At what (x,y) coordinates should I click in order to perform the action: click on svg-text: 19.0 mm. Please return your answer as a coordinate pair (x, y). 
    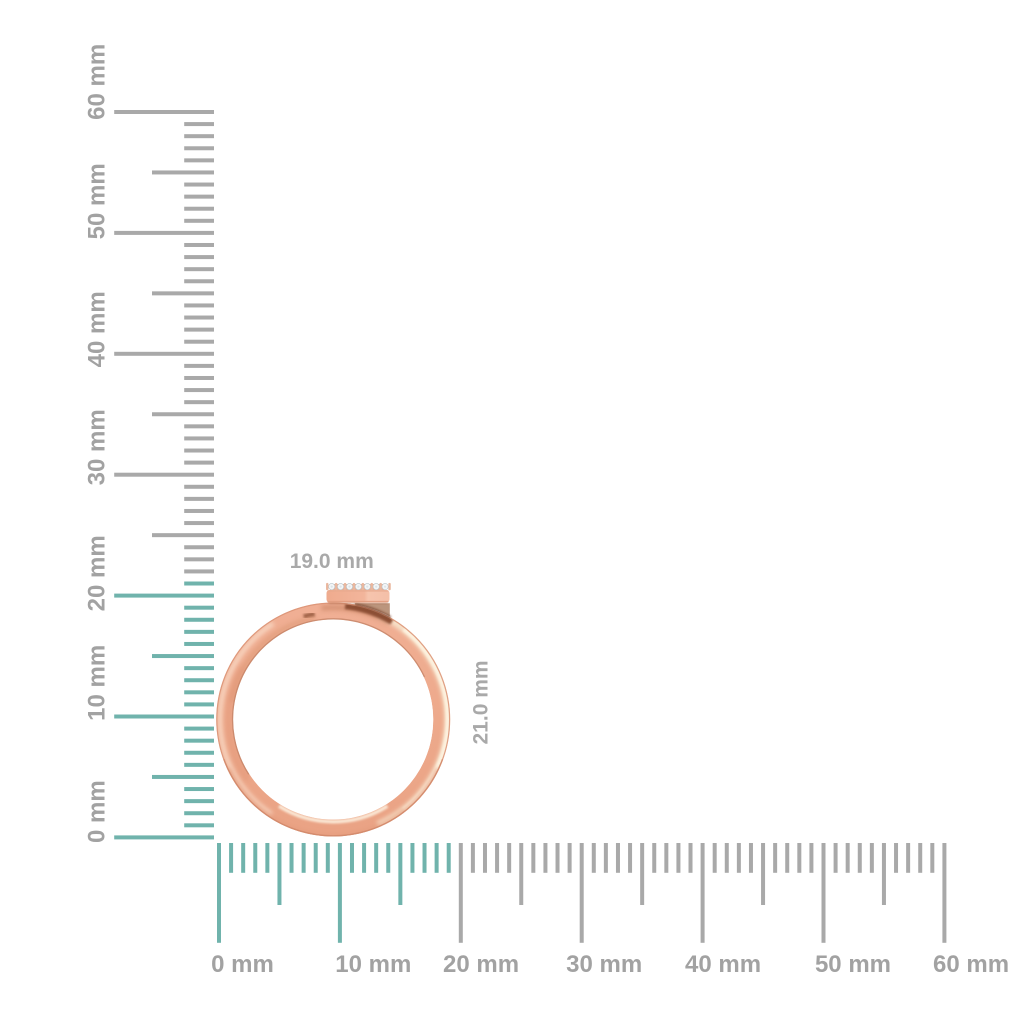
    Looking at the image, I should click on (332, 561).